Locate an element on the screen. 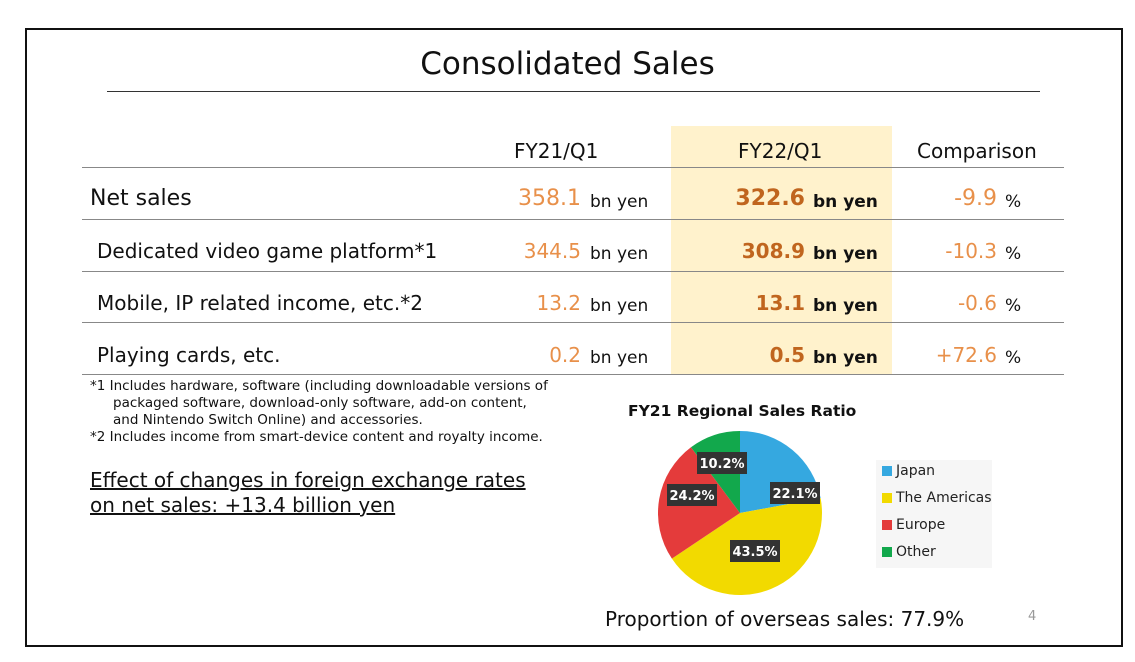  comparison-value: -0.6 is located at coordinates (977, 303).